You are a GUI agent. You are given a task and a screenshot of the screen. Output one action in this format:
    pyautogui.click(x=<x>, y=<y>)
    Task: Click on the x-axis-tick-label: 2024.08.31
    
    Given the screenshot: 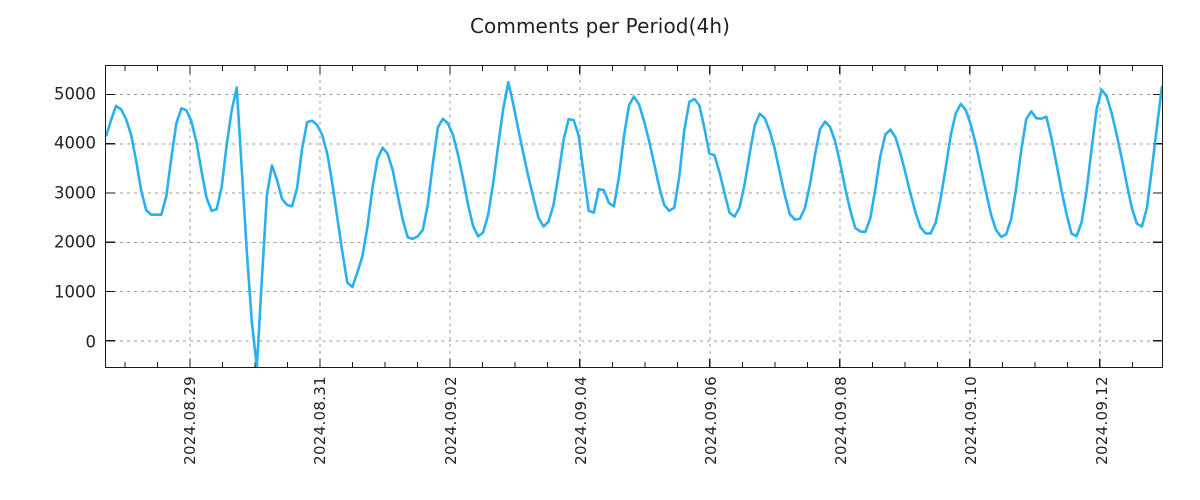 What is the action you would take?
    pyautogui.click(x=320, y=420)
    